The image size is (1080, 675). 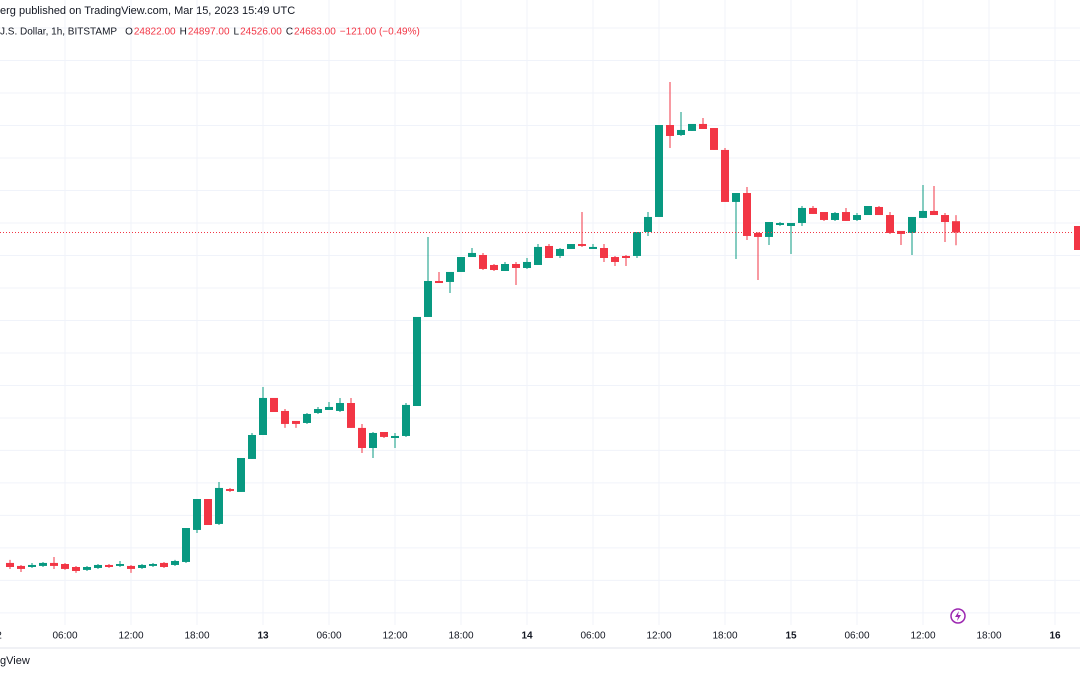 What do you see at coordinates (129, 32) in the screenshot?
I see `legend-key: O` at bounding box center [129, 32].